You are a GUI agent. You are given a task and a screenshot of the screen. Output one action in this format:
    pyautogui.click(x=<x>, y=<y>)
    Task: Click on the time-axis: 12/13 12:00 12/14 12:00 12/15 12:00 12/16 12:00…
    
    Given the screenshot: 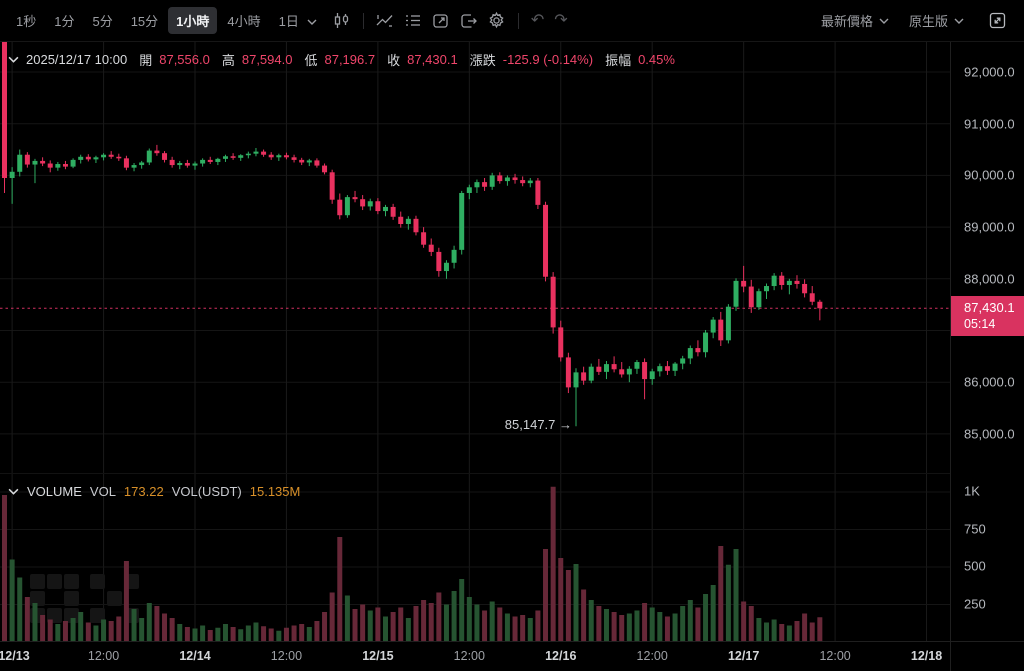 What is the action you would take?
    pyautogui.click(x=512, y=656)
    